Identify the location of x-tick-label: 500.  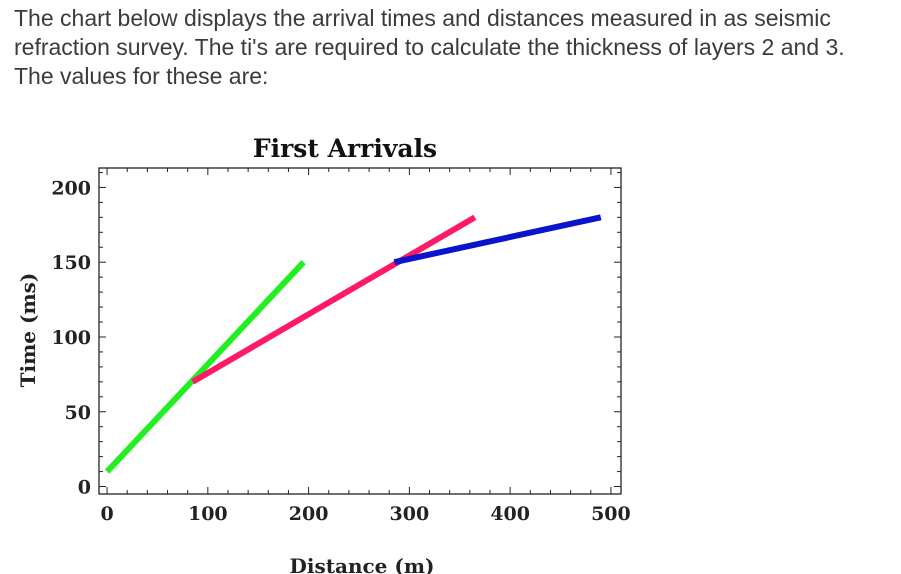
(611, 514).